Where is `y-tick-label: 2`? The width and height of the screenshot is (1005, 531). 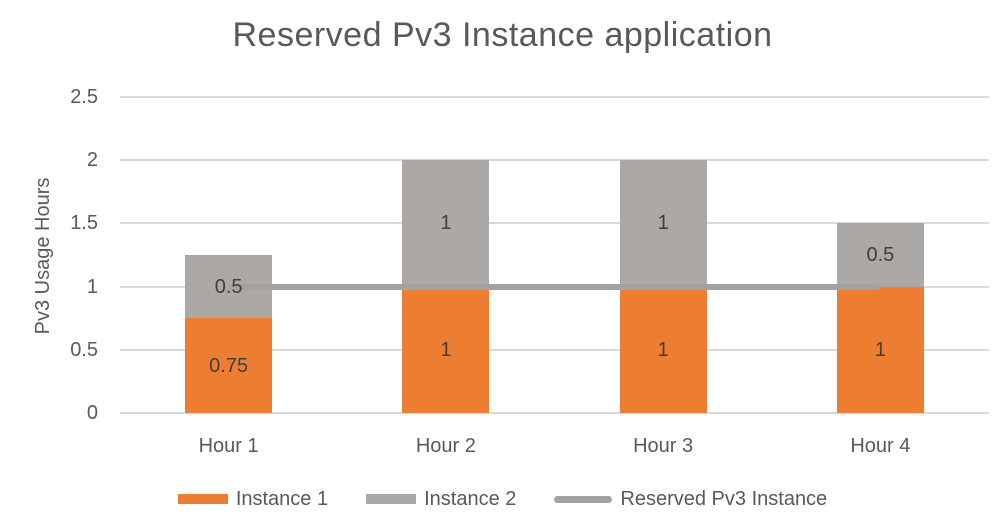
y-tick-label: 2 is located at coordinates (92, 160).